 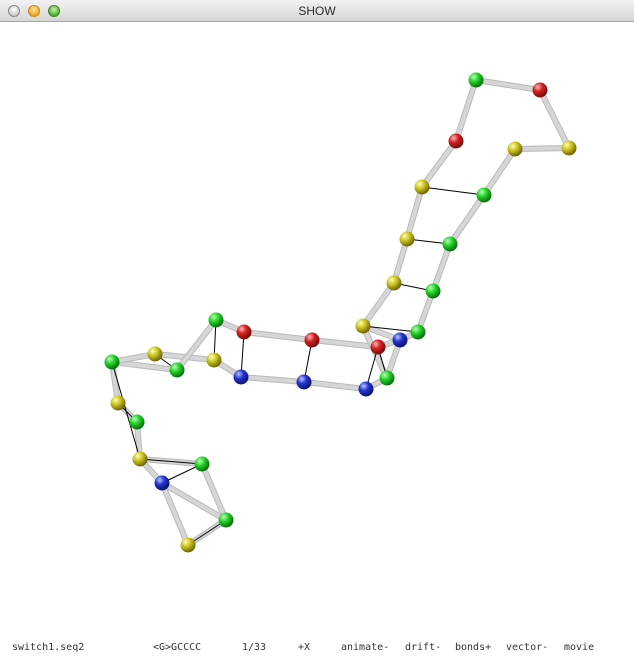 I want to click on vector-toggle: vector-, so click(x=527, y=647).